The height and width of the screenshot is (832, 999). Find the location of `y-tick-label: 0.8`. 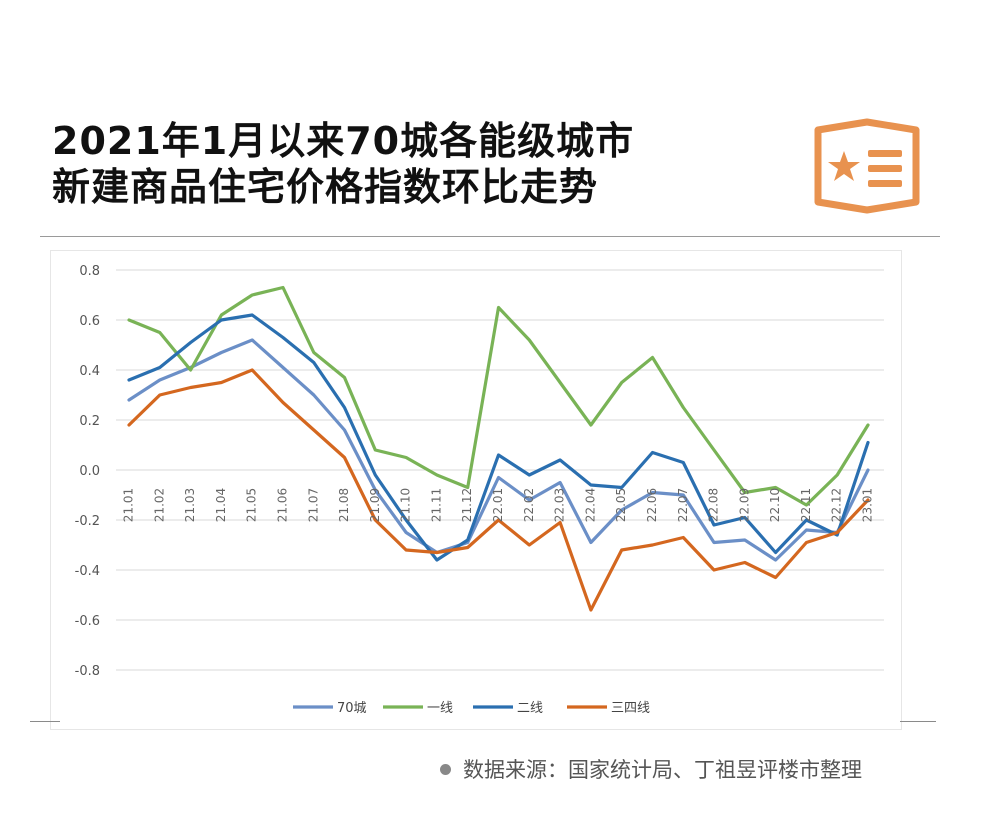

y-tick-label: 0.8 is located at coordinates (89, 271).